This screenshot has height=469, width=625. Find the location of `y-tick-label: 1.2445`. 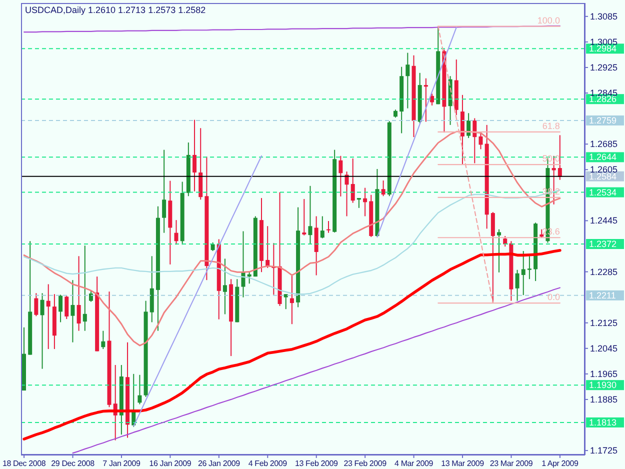

y-tick-label: 1.2445 is located at coordinates (604, 221).